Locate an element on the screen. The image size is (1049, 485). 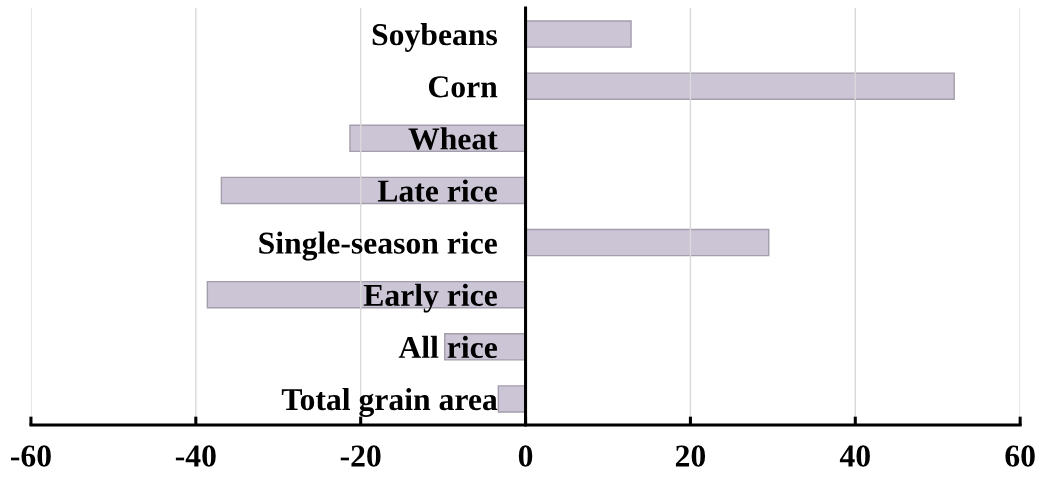
y-tick-label: Total grain area is located at coordinates (389, 402).